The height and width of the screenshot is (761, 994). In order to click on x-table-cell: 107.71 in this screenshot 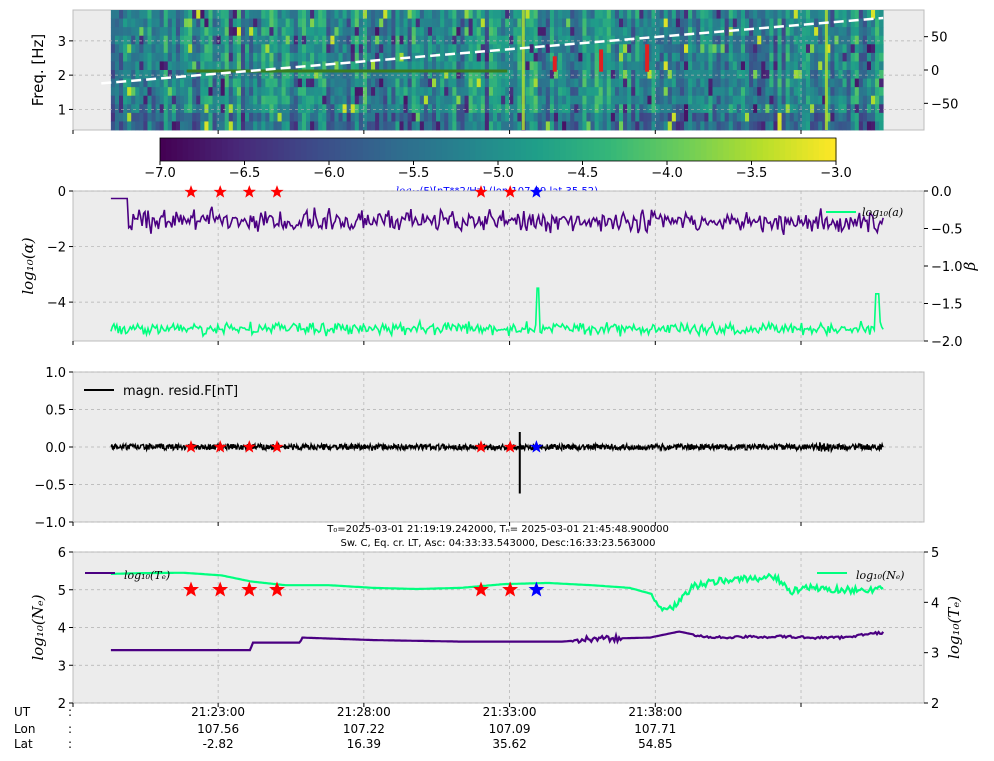, I will do `click(655, 729)`.